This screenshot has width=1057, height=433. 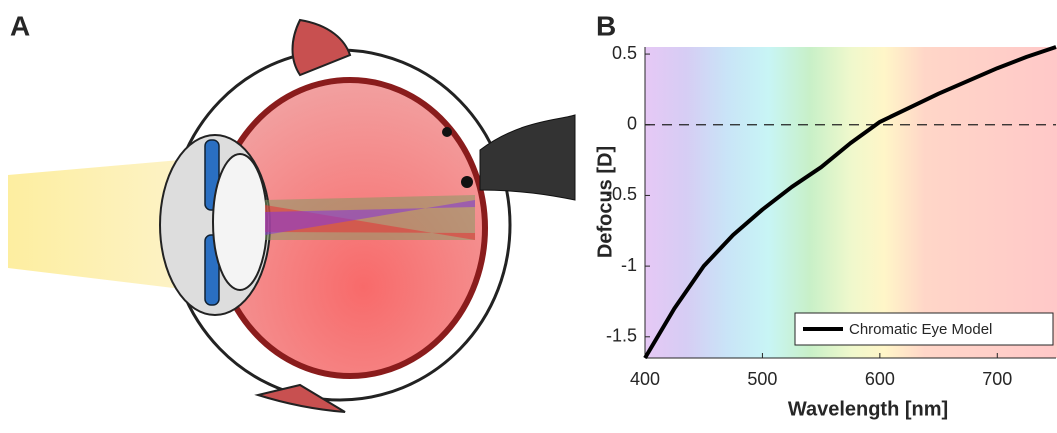 What do you see at coordinates (762, 379) in the screenshot?
I see `x-tick-label: 500` at bounding box center [762, 379].